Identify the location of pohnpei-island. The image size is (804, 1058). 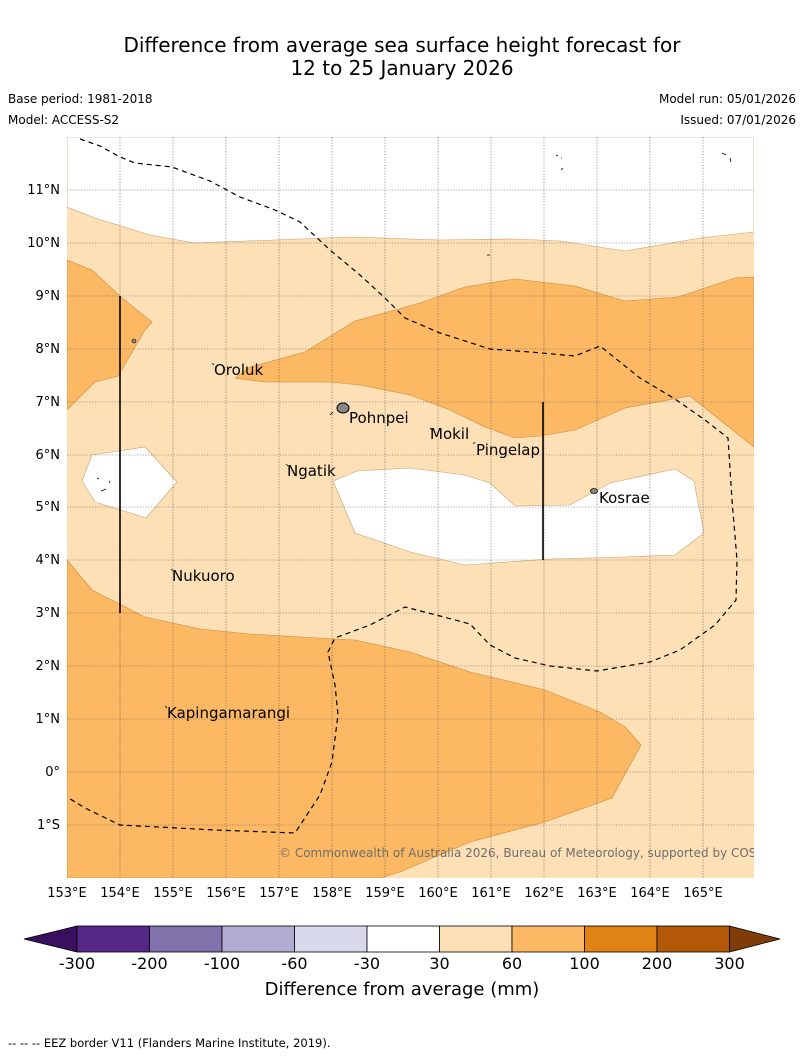
(343, 408).